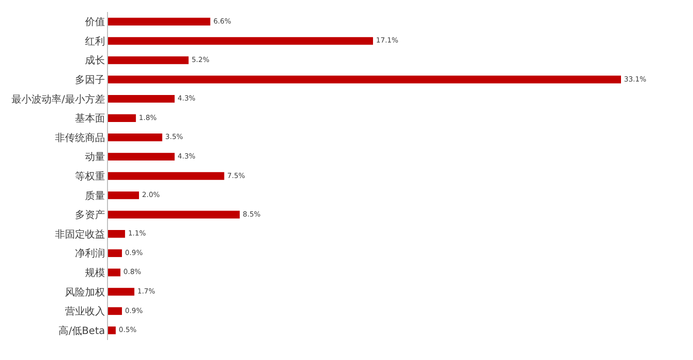  Describe the element at coordinates (94, 22) in the screenshot. I see `y-tick-label: 价值` at that location.